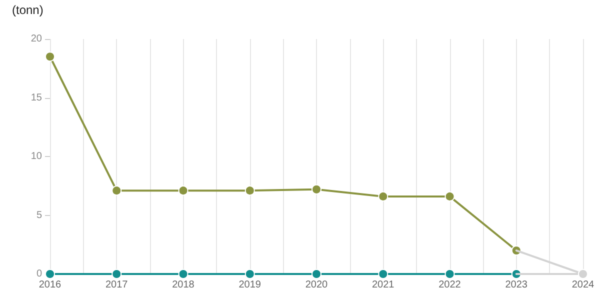 The width and height of the screenshot is (615, 305). What do you see at coordinates (383, 285) in the screenshot?
I see `x-tick-label: 2021` at bounding box center [383, 285].